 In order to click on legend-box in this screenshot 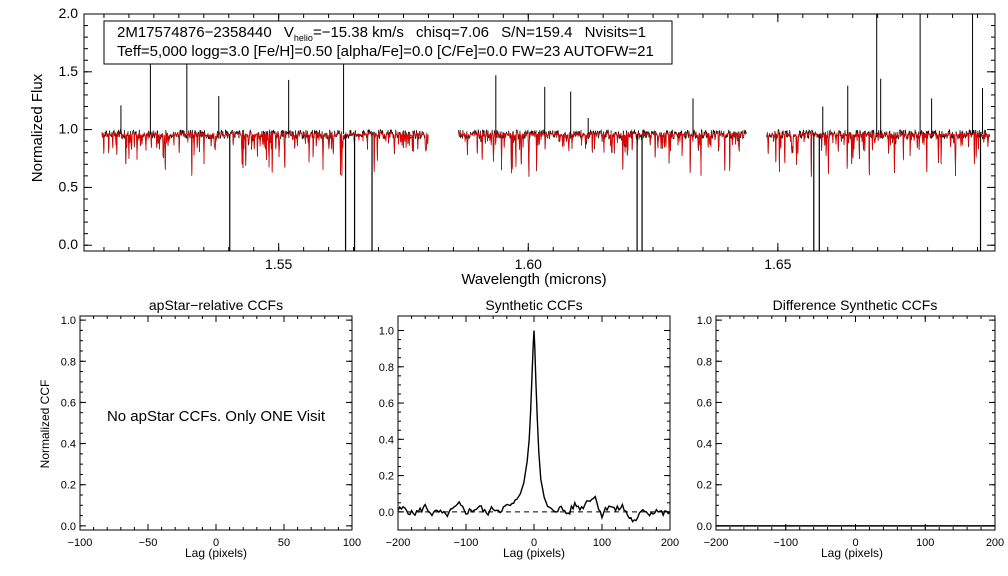, I will do `click(388, 42)`.